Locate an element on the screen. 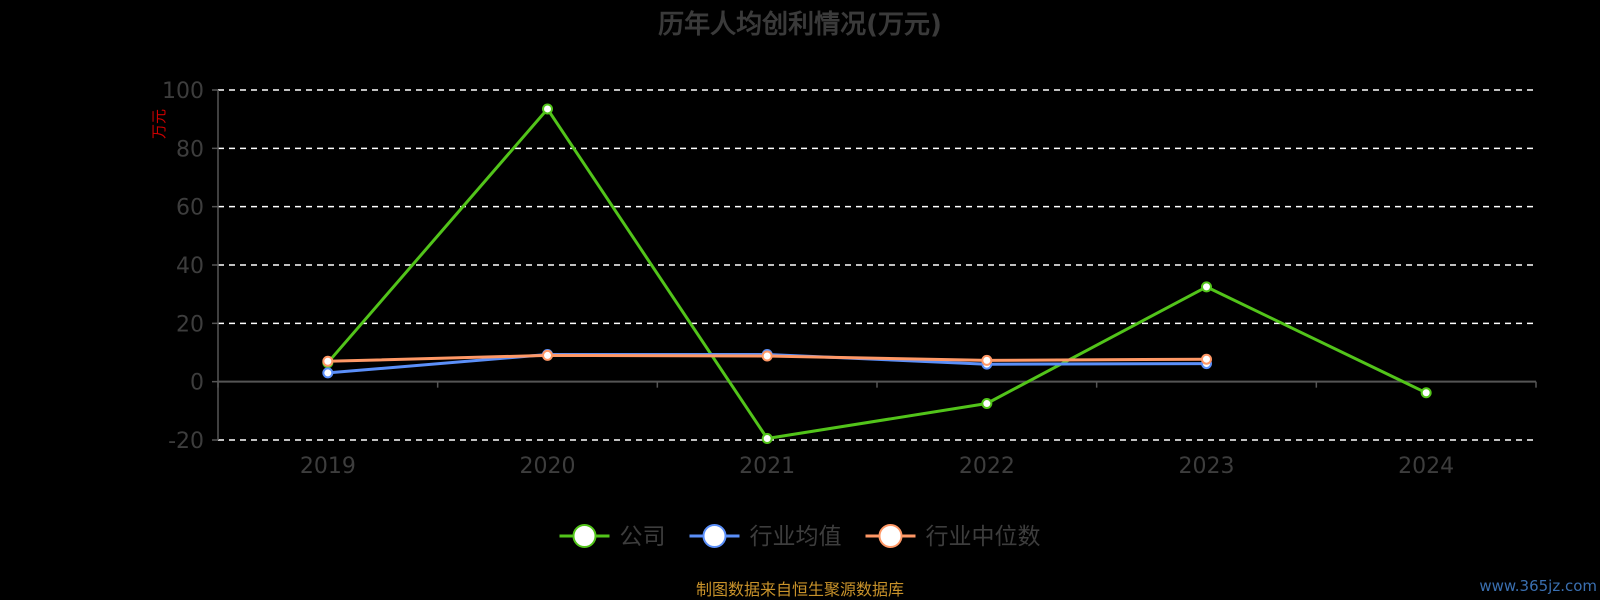 Image resolution: width=1600 pixels, height=600 pixels. y-tick-label: 20 is located at coordinates (190, 324).